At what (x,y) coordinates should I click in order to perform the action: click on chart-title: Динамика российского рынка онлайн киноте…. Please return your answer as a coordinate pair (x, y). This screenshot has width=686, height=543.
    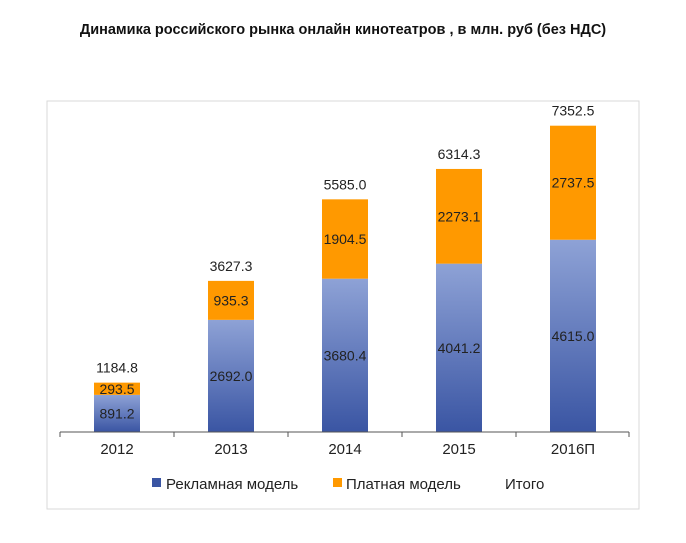
    Looking at the image, I should click on (343, 30).